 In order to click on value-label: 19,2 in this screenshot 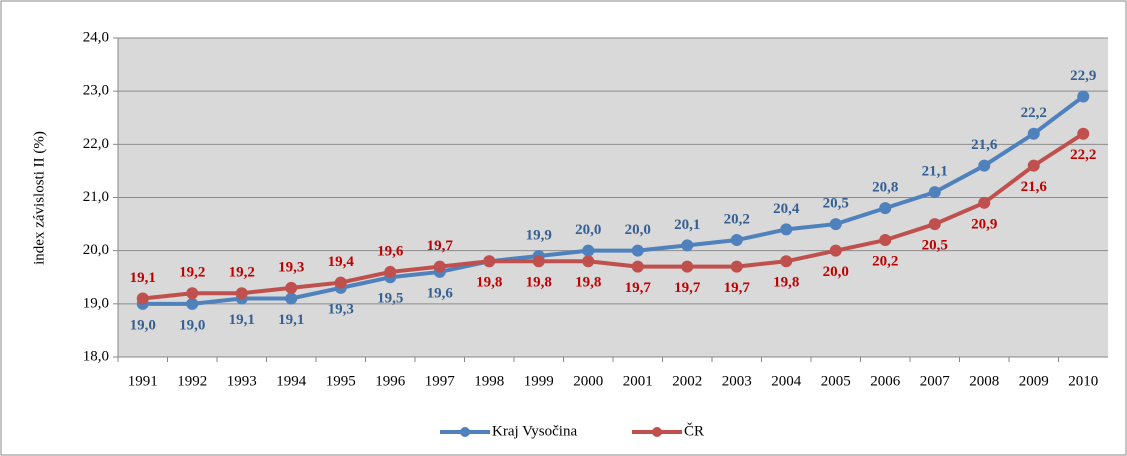, I will do `click(192, 273)`.